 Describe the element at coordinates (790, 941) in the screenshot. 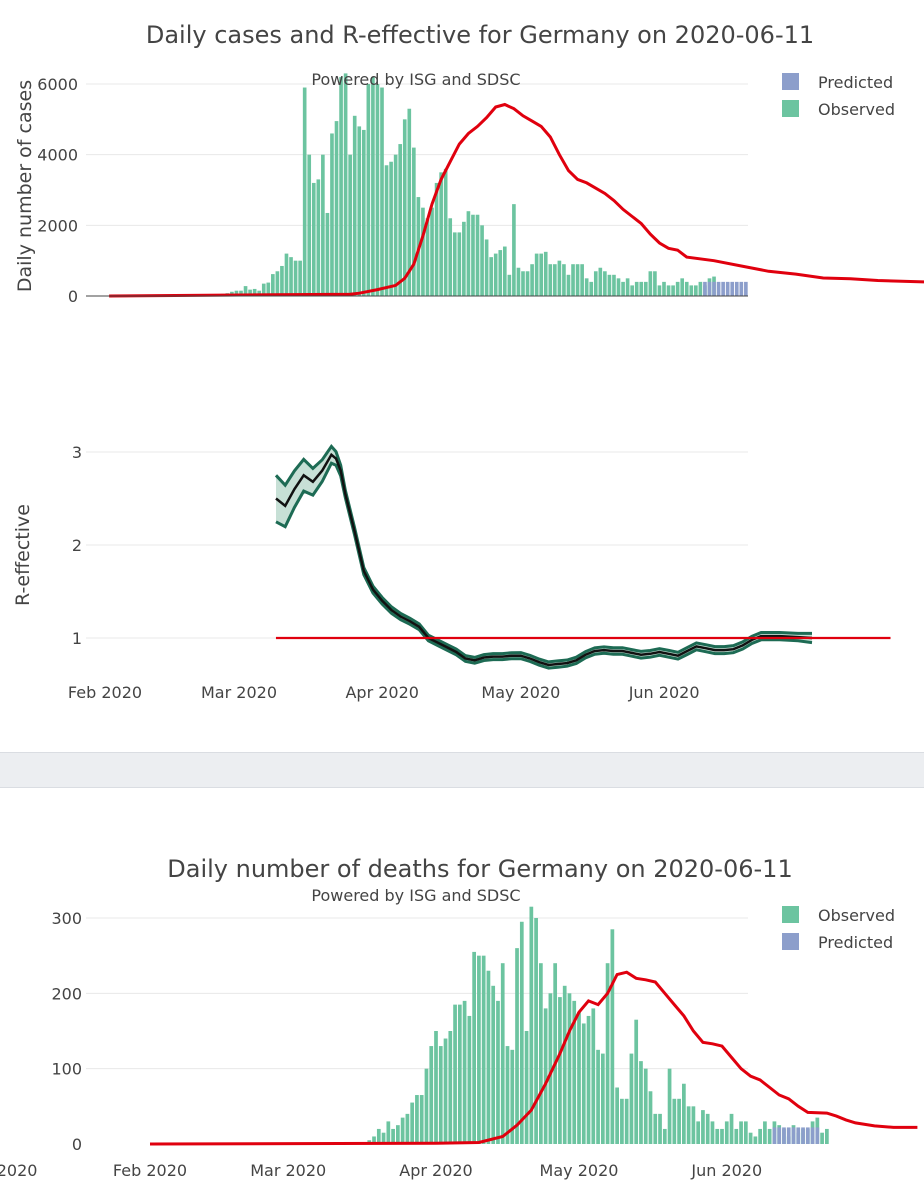

I see `legend-predicted-swatch` at that location.